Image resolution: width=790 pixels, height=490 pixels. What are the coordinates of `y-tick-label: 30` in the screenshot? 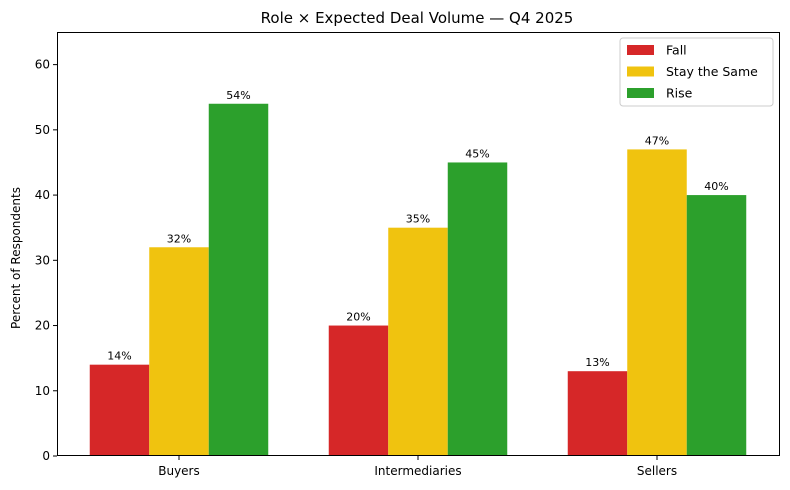 It's located at (42, 260).